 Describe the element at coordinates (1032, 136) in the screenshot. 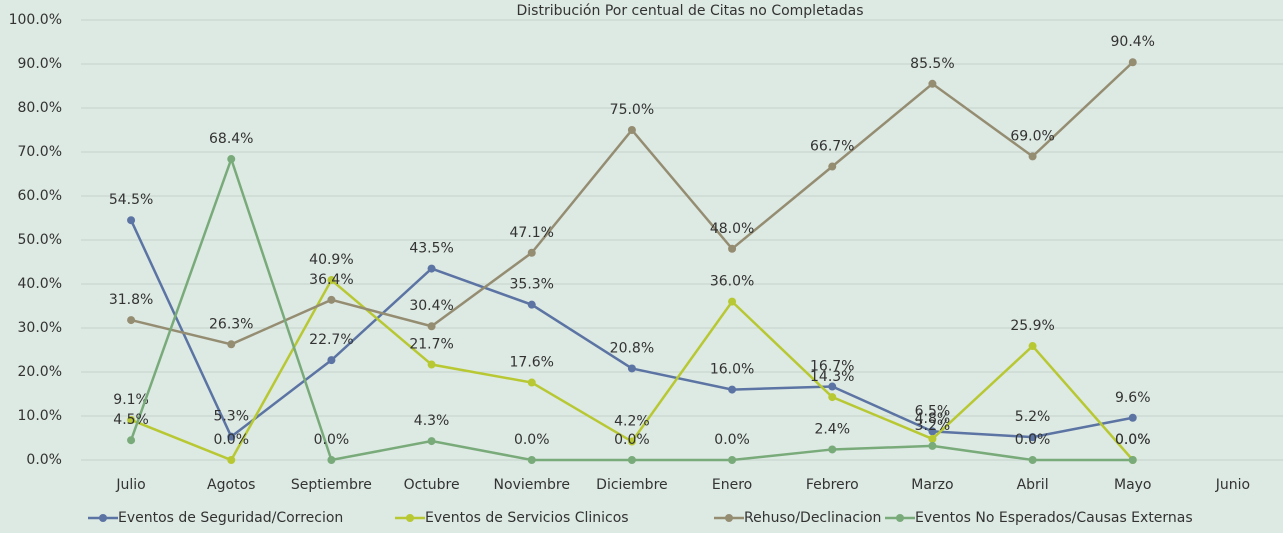

I see `data-label: 69.0%` at that location.